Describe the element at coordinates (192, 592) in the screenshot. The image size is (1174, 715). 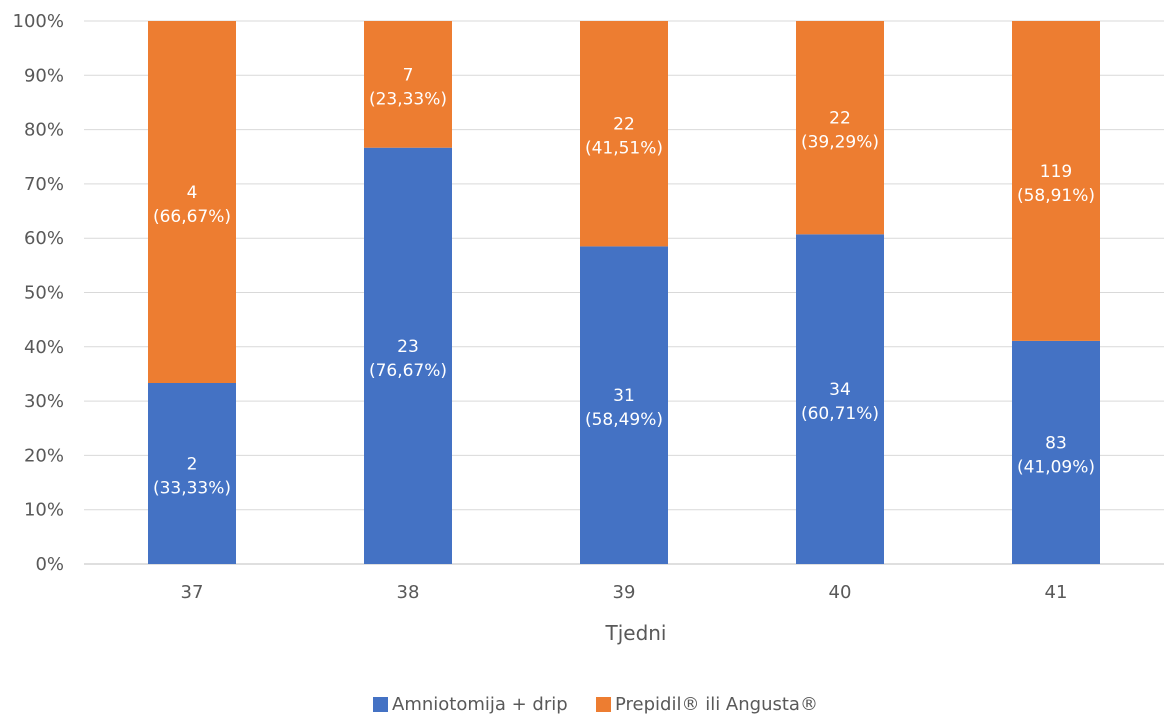
I see `x-tick-label: 37` at that location.